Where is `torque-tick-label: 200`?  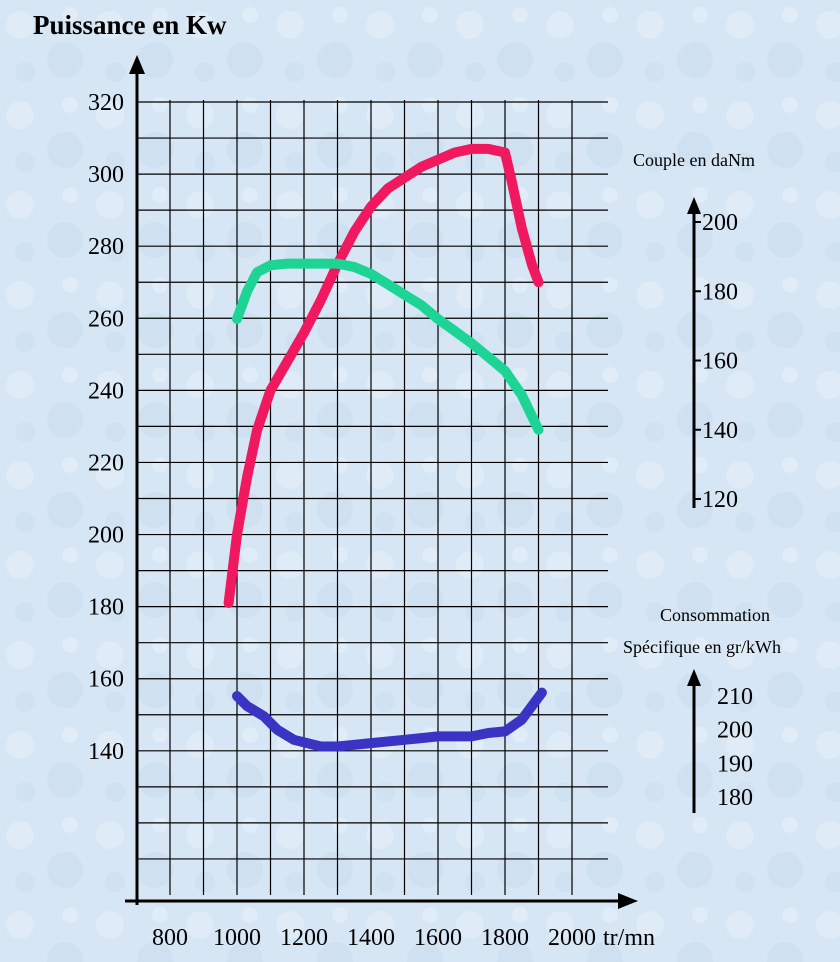 torque-tick-label: 200 is located at coordinates (720, 223).